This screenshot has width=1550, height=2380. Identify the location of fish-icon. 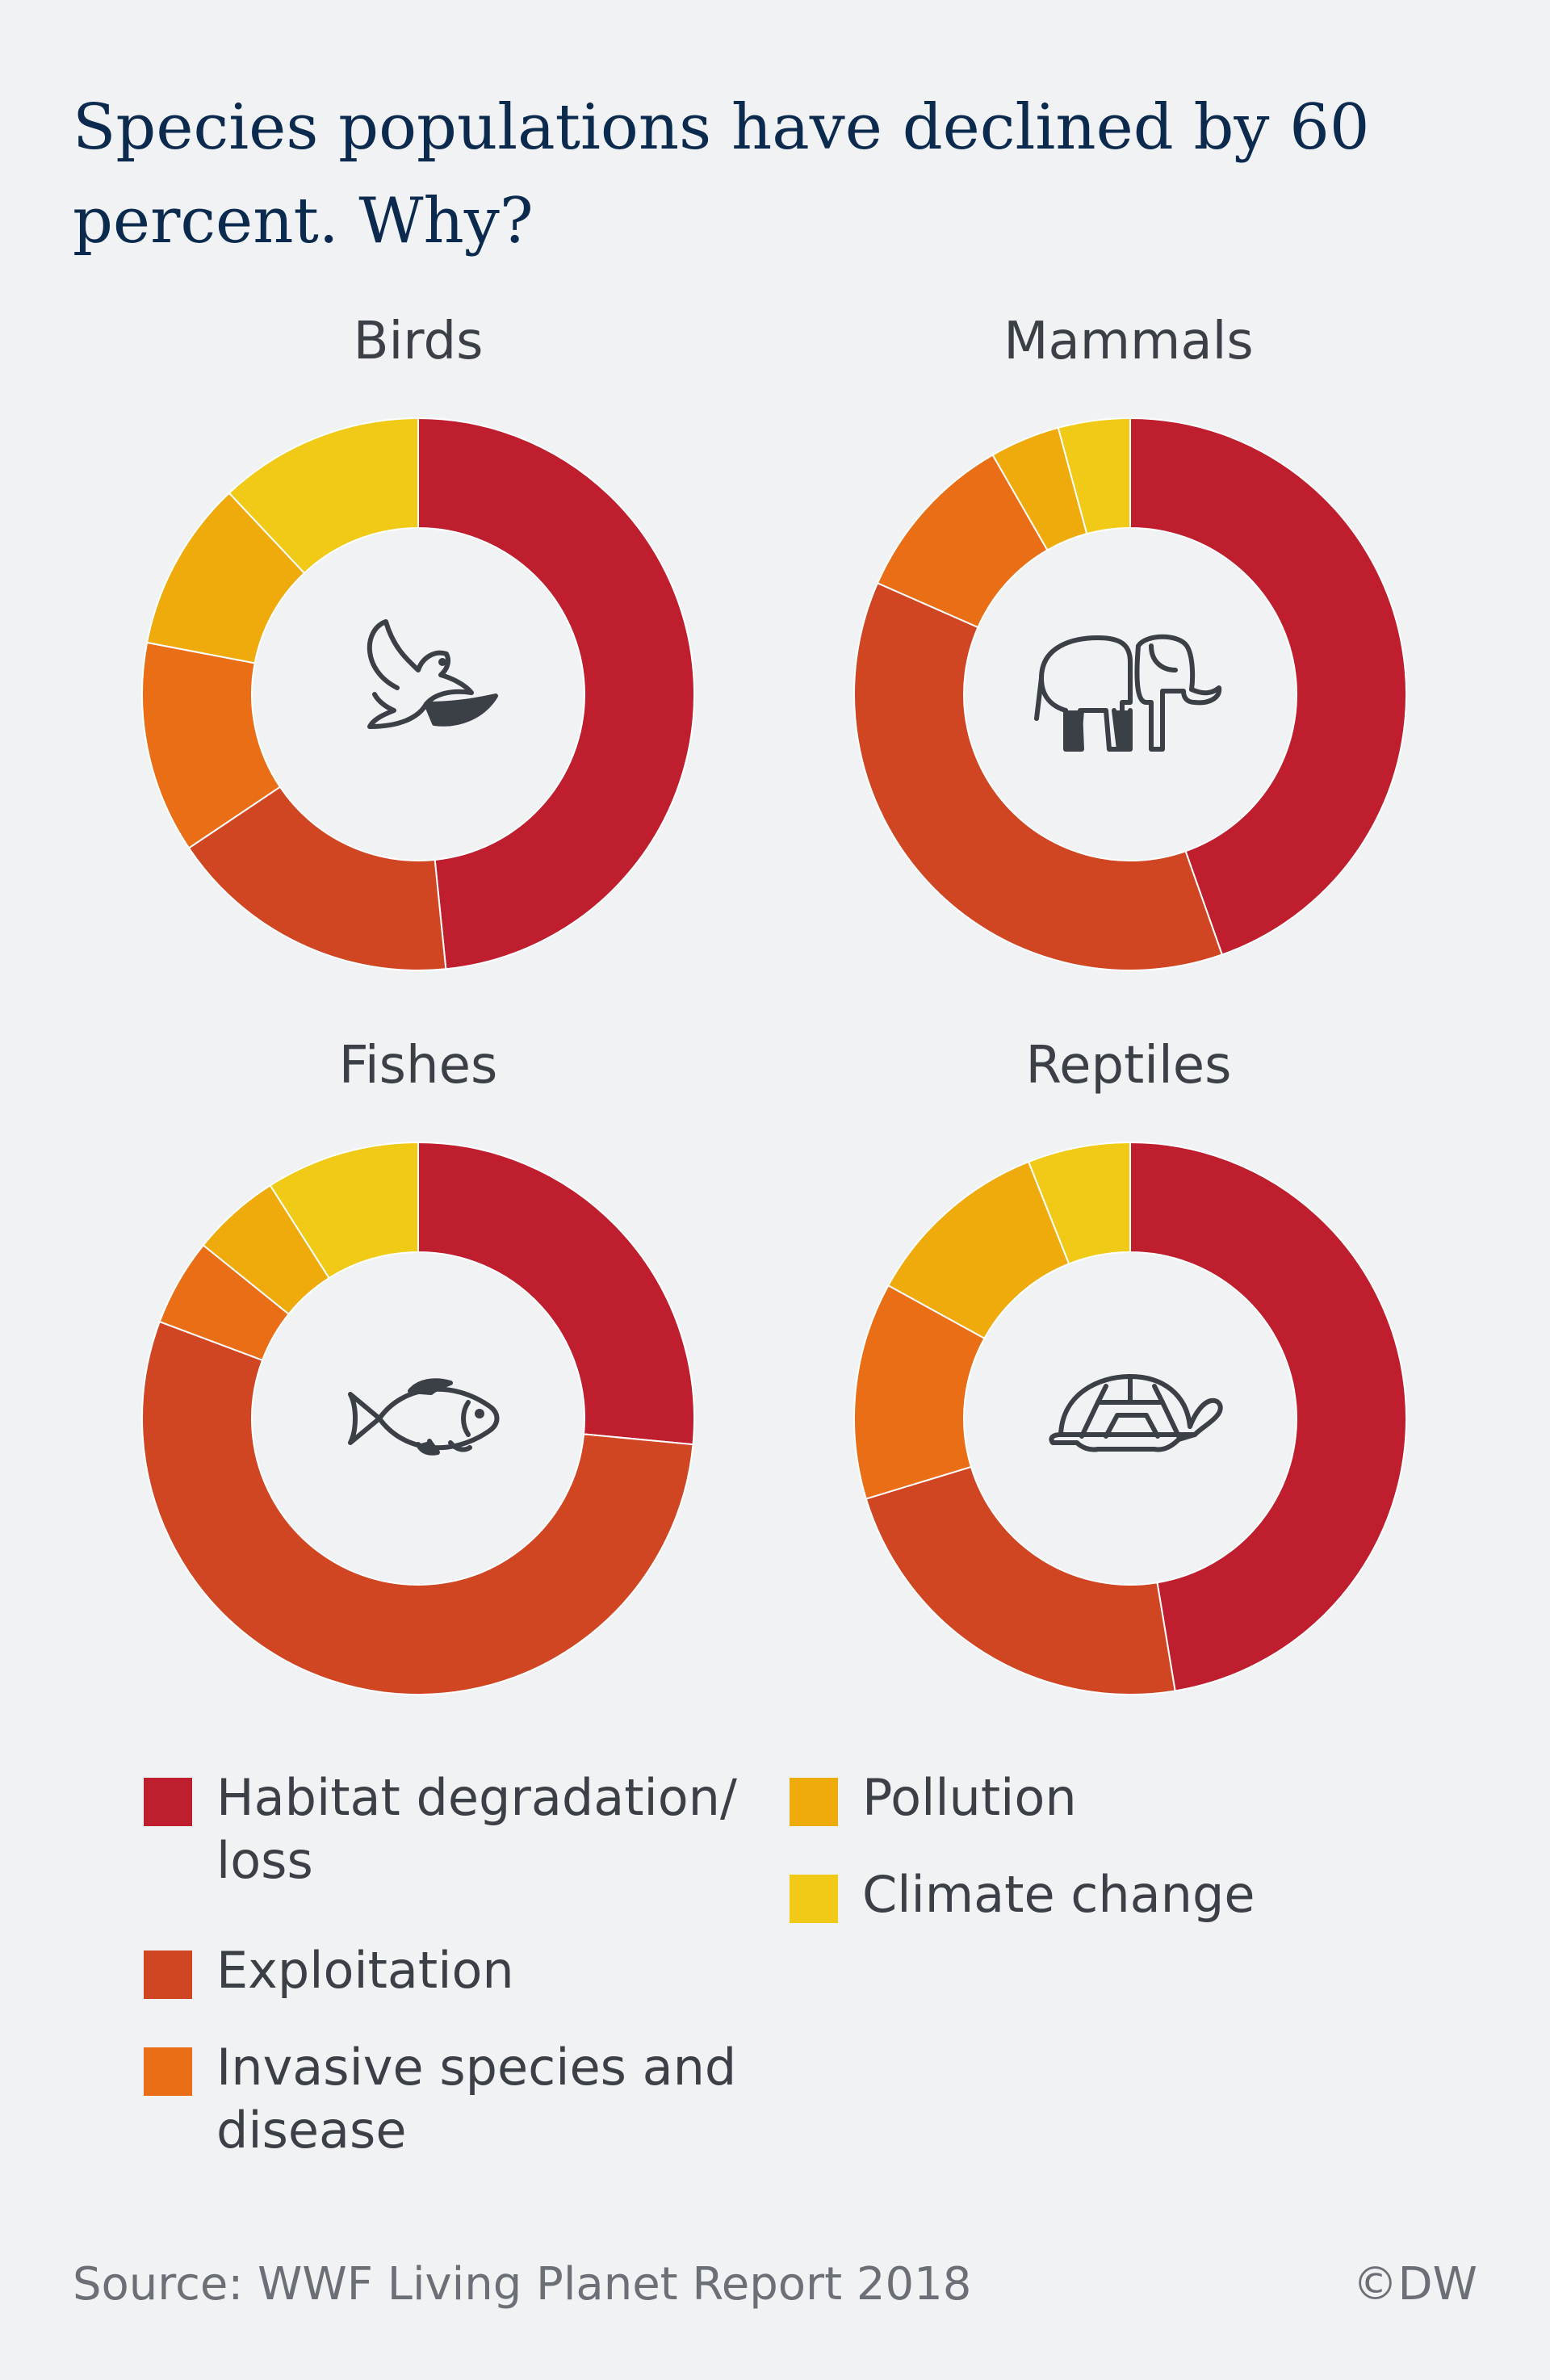
(424, 1417).